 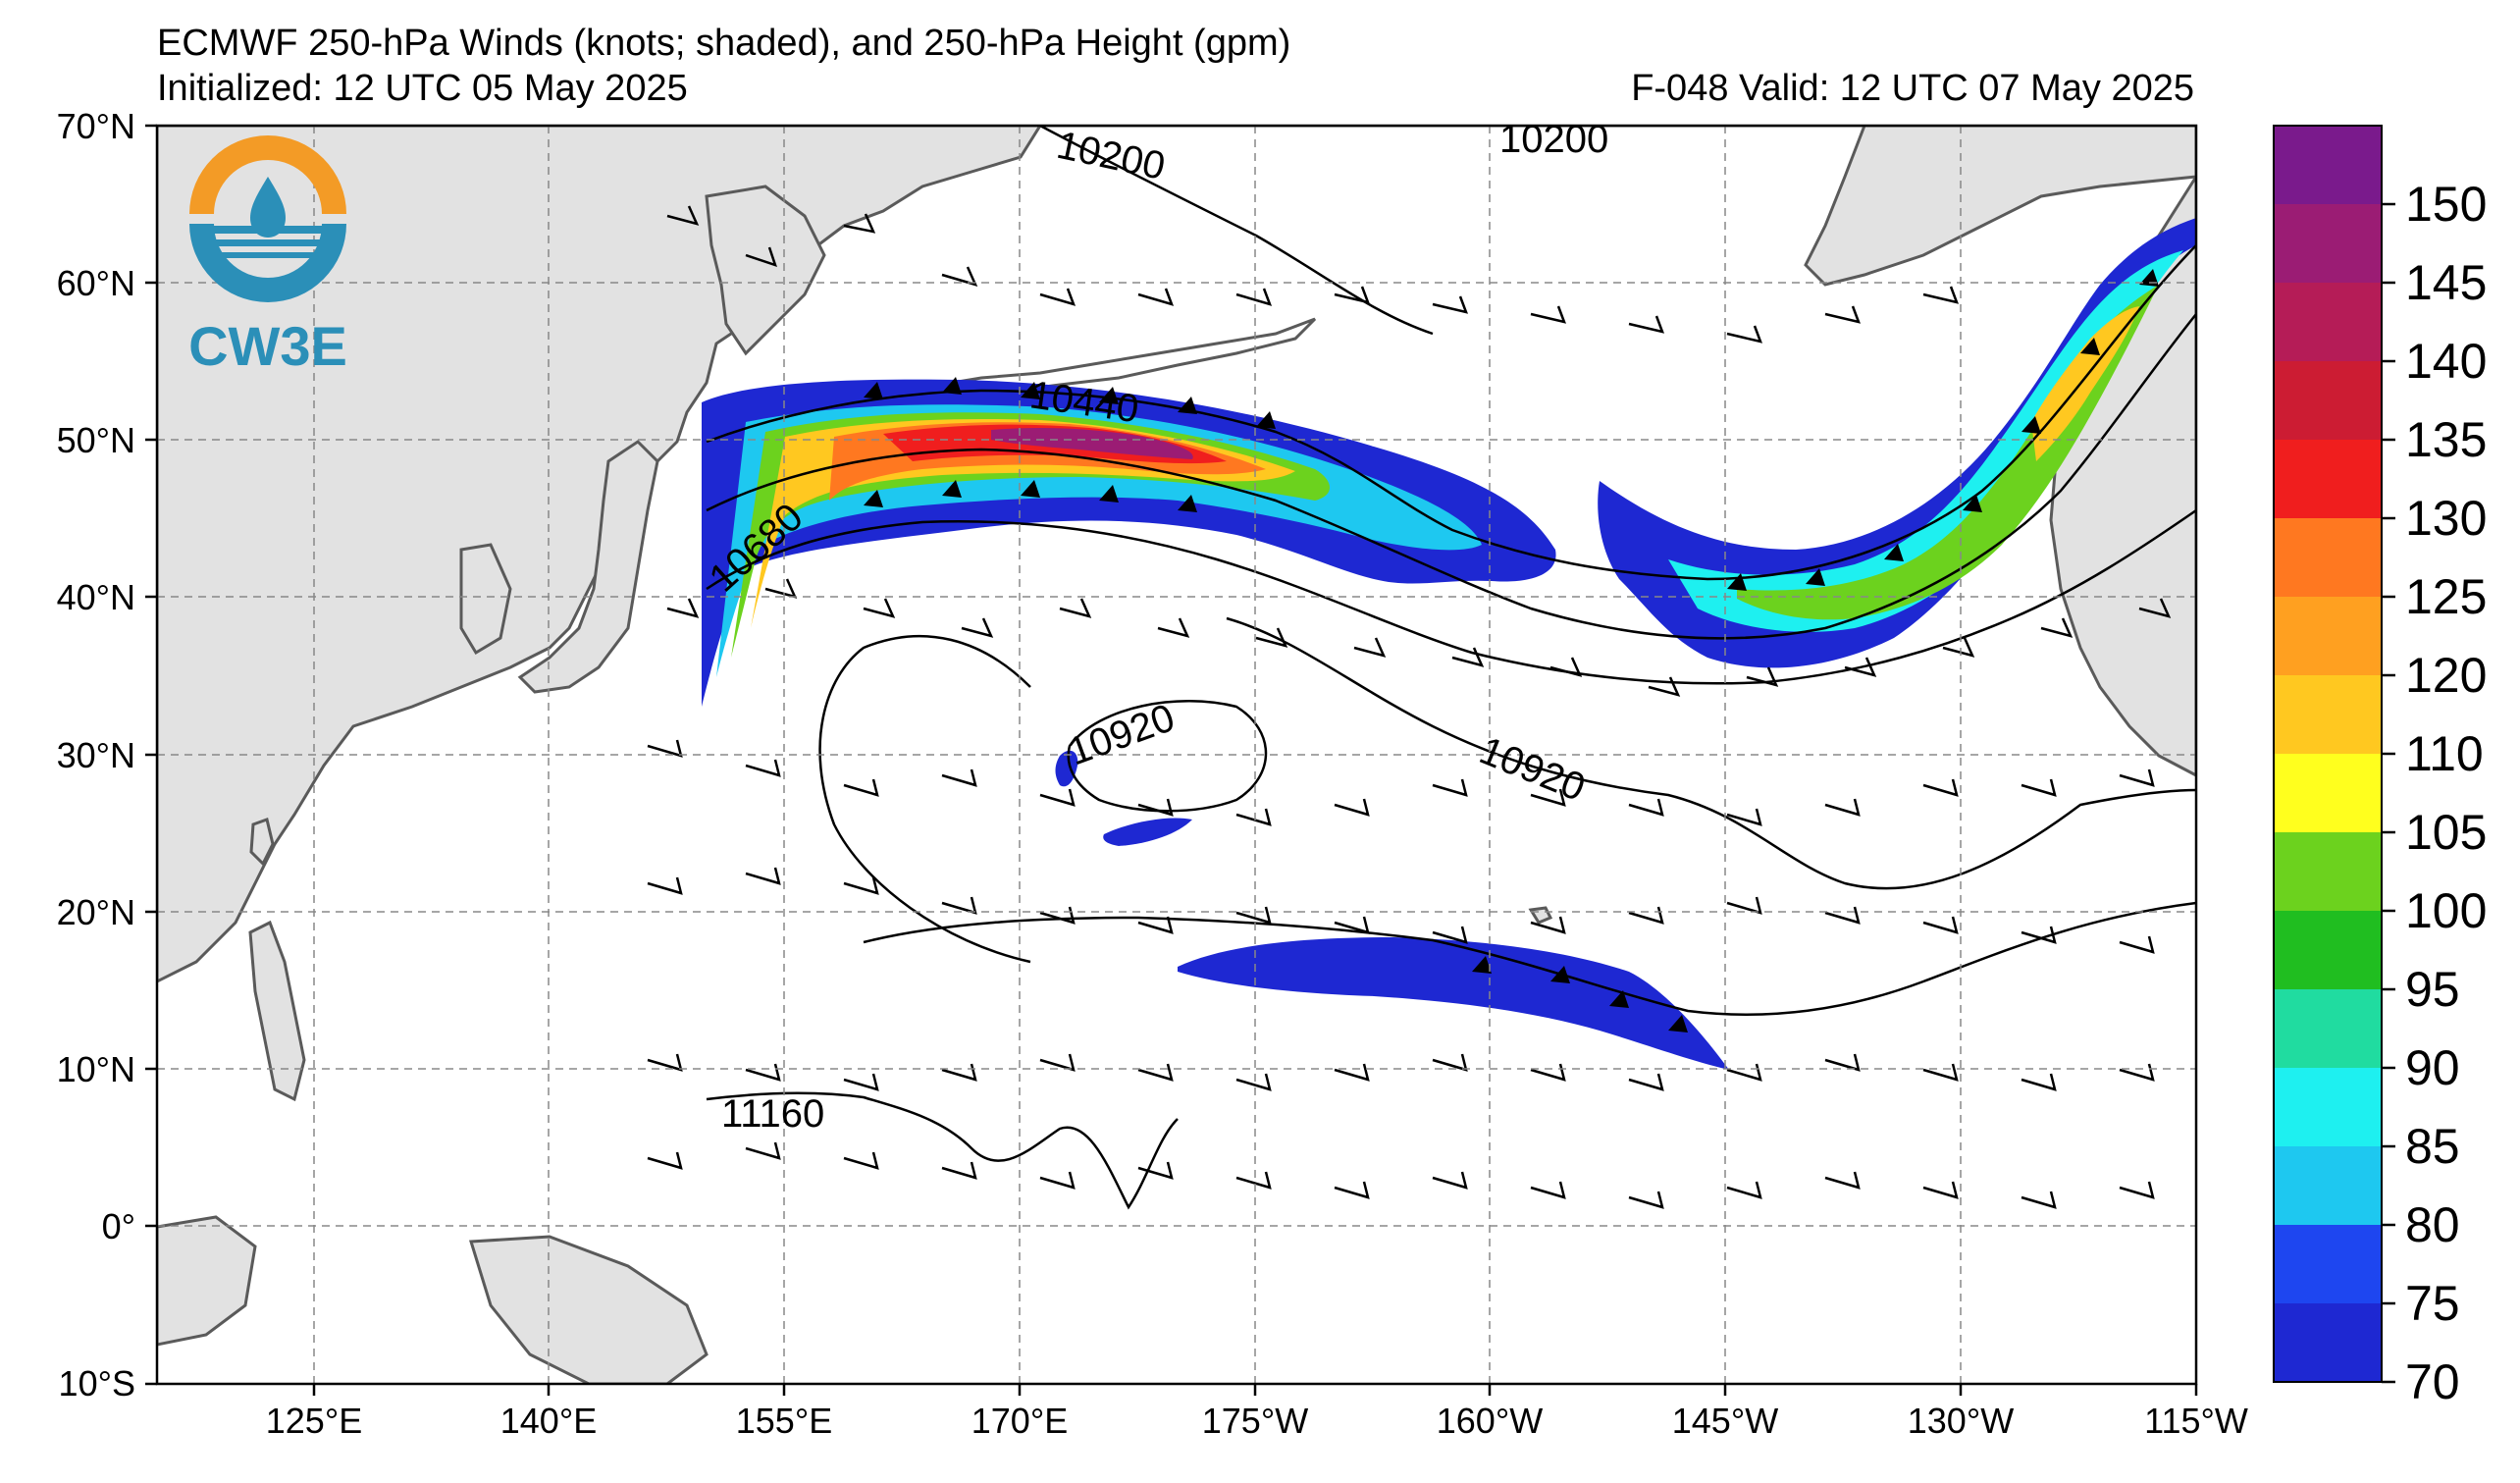 I want to click on colorbar-tick-label: 150, so click(x=2446, y=205).